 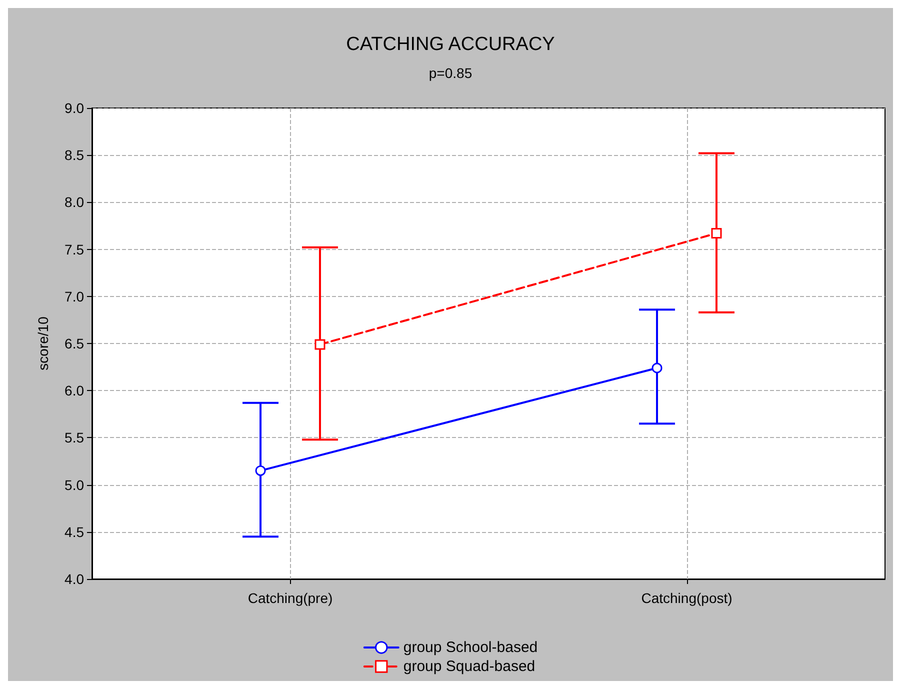 I want to click on y-tick-label: 7.5, so click(x=74, y=249).